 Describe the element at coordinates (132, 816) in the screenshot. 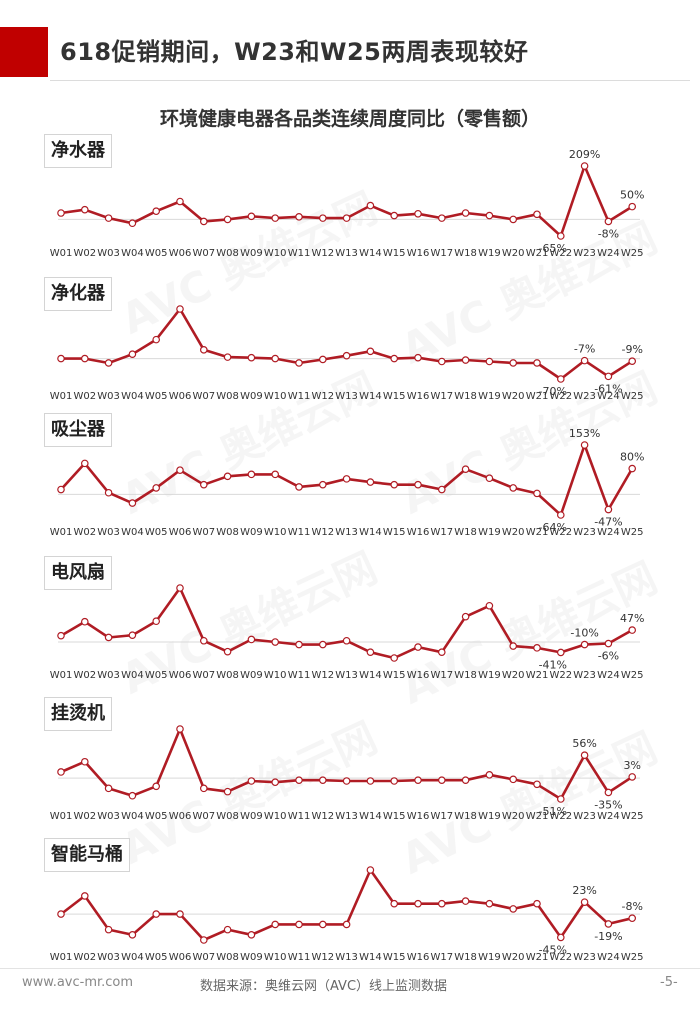

I see `x-tick-label: W04` at that location.